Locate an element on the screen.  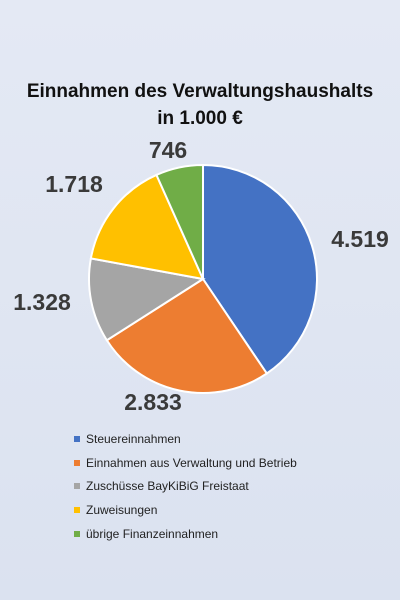
chart-title: Einnahmen des Verwaltungshaushalts is located at coordinates (200, 91).